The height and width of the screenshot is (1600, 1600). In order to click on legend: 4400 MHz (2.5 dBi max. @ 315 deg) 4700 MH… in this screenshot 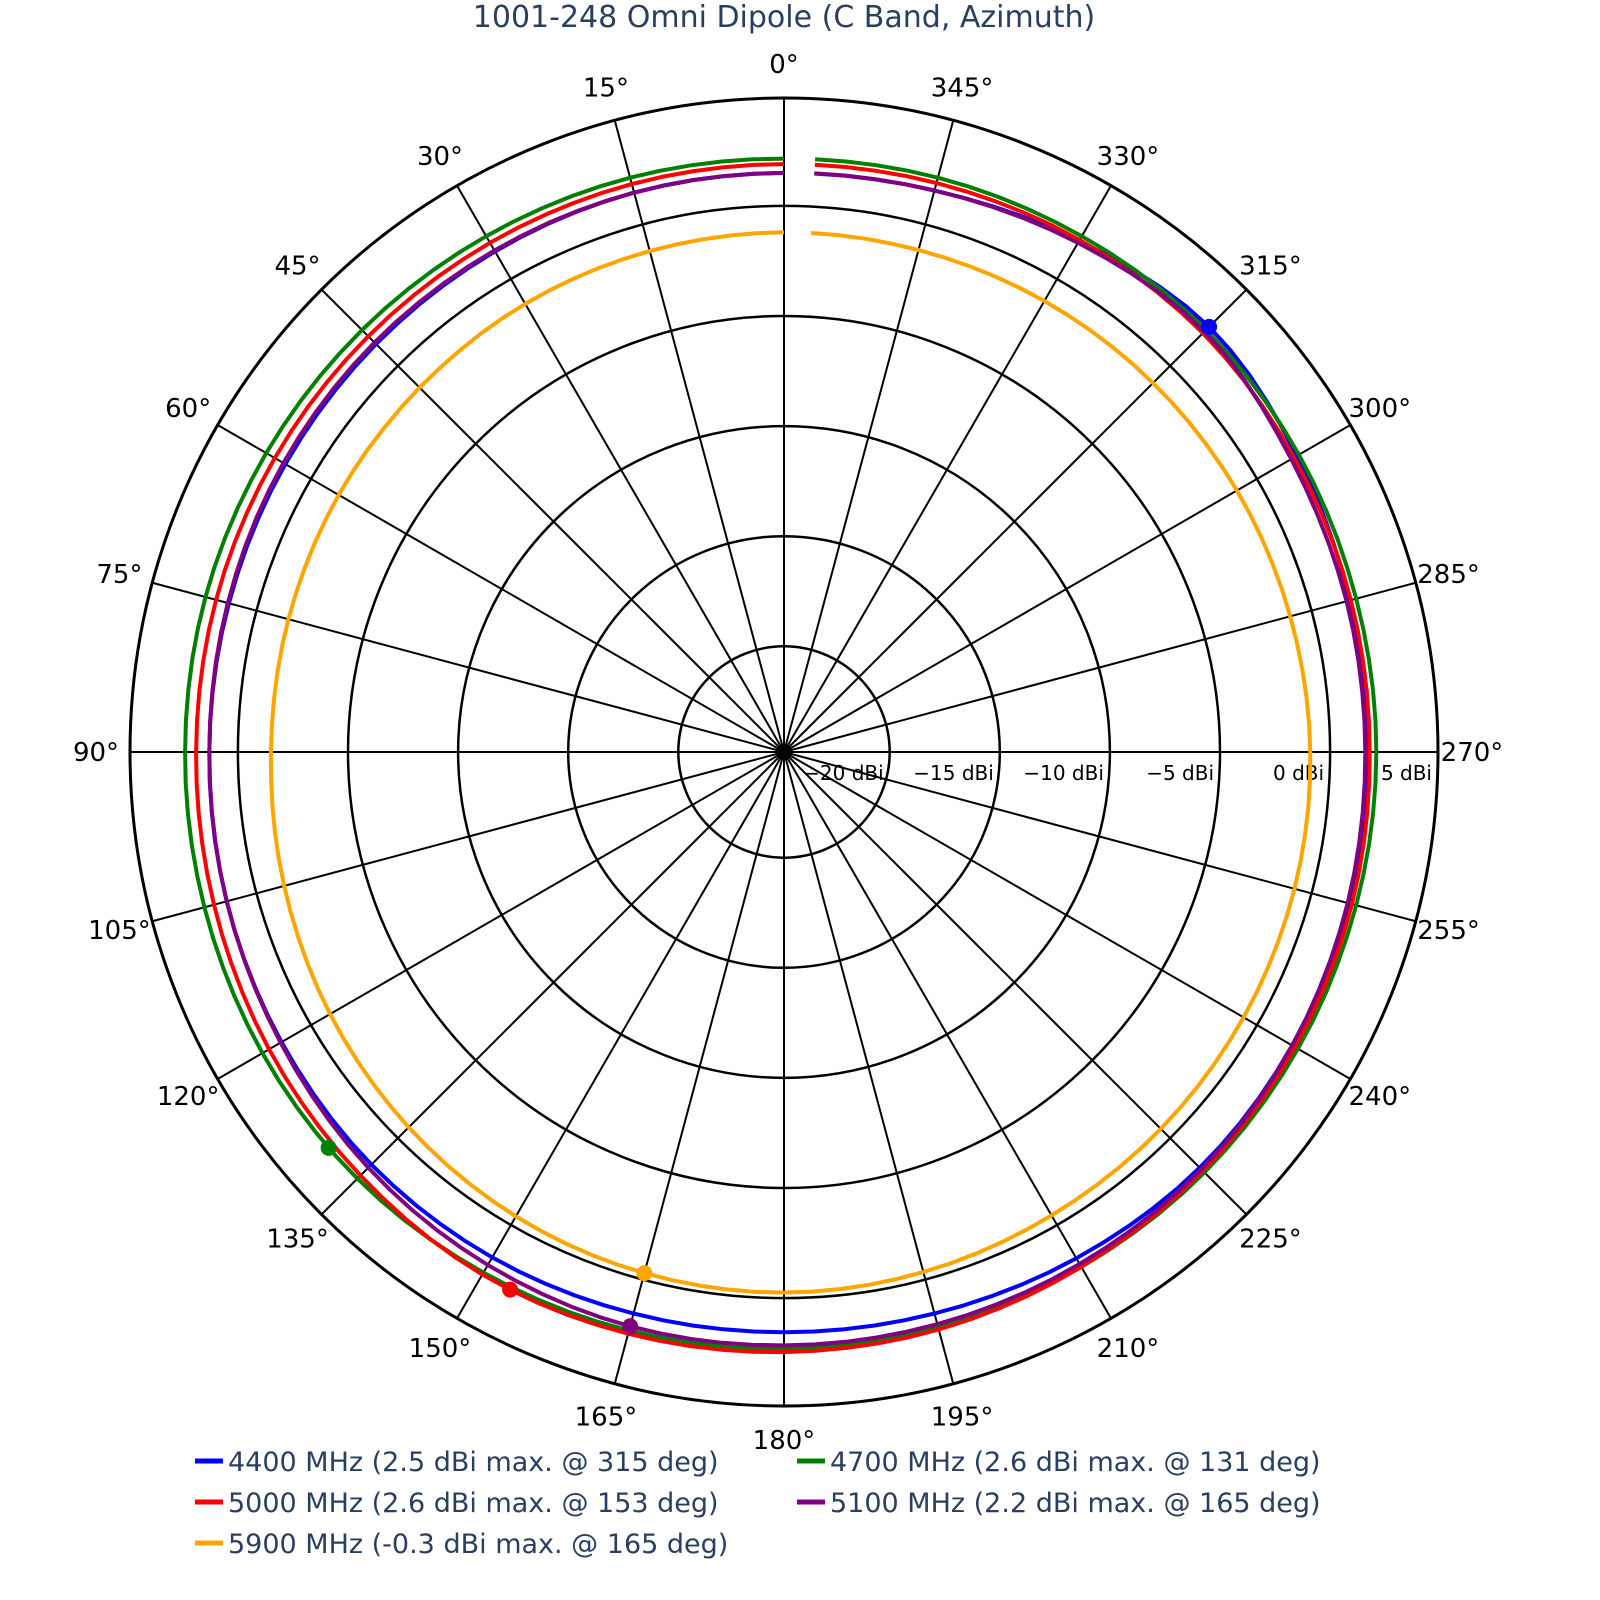, I will do `click(758, 1503)`.